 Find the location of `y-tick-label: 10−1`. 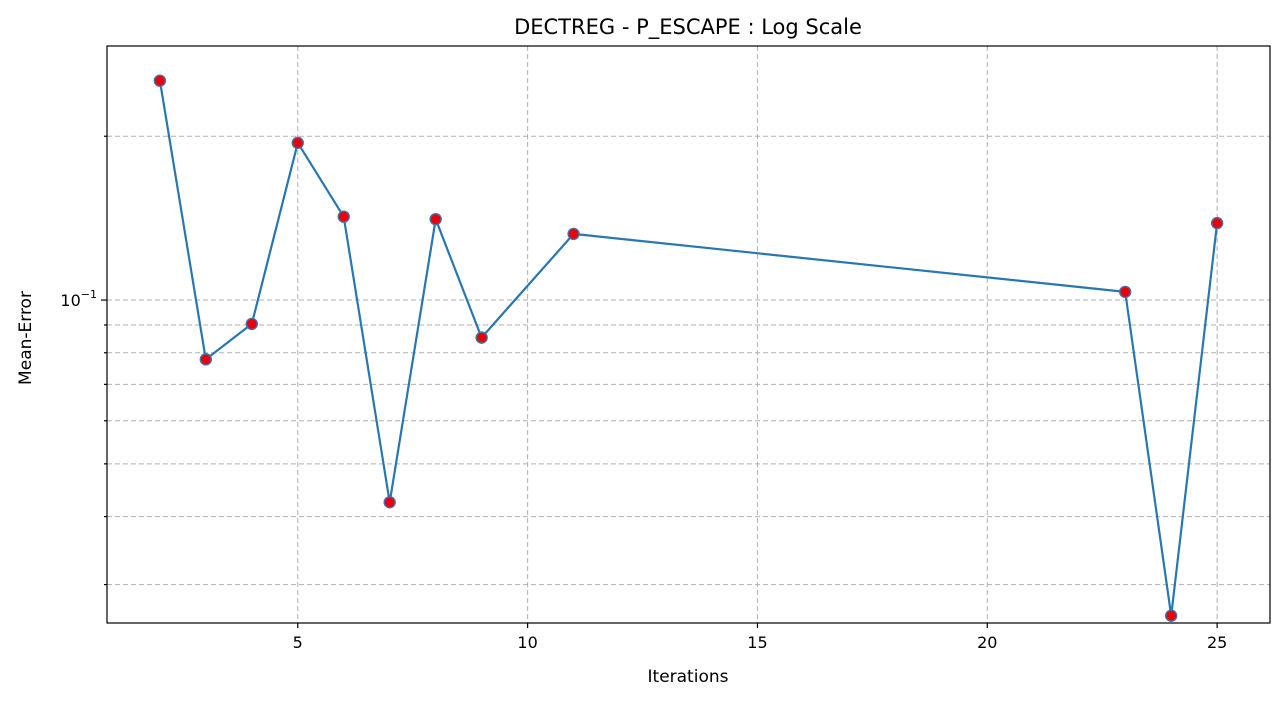

y-tick-label: 10−1 is located at coordinates (78, 299).